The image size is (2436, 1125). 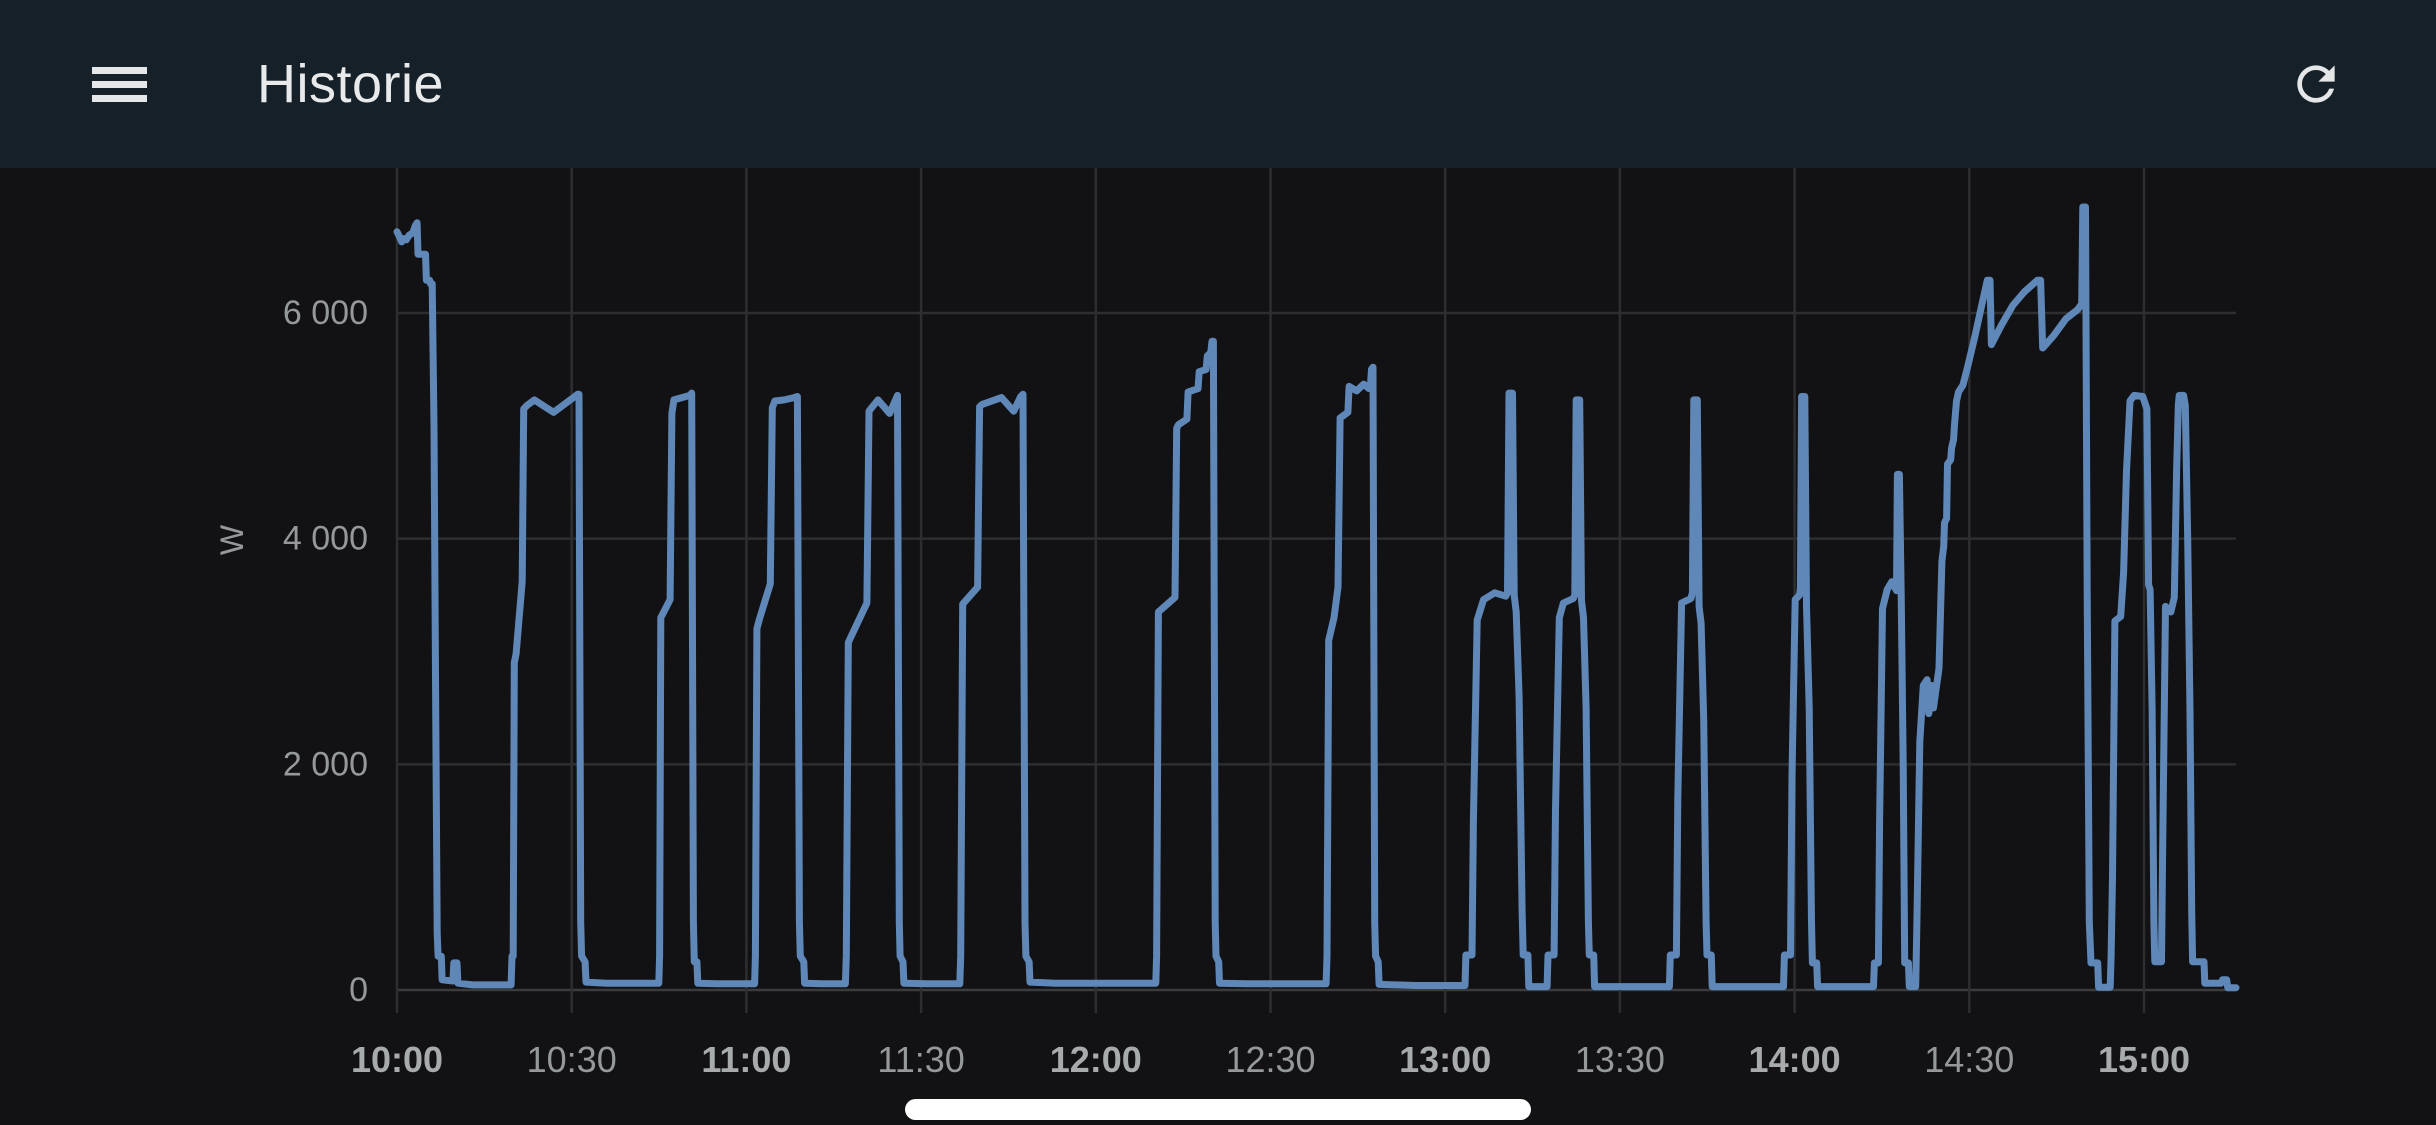 What do you see at coordinates (1445, 1059) in the screenshot?
I see `x-tick-label: 13:00` at bounding box center [1445, 1059].